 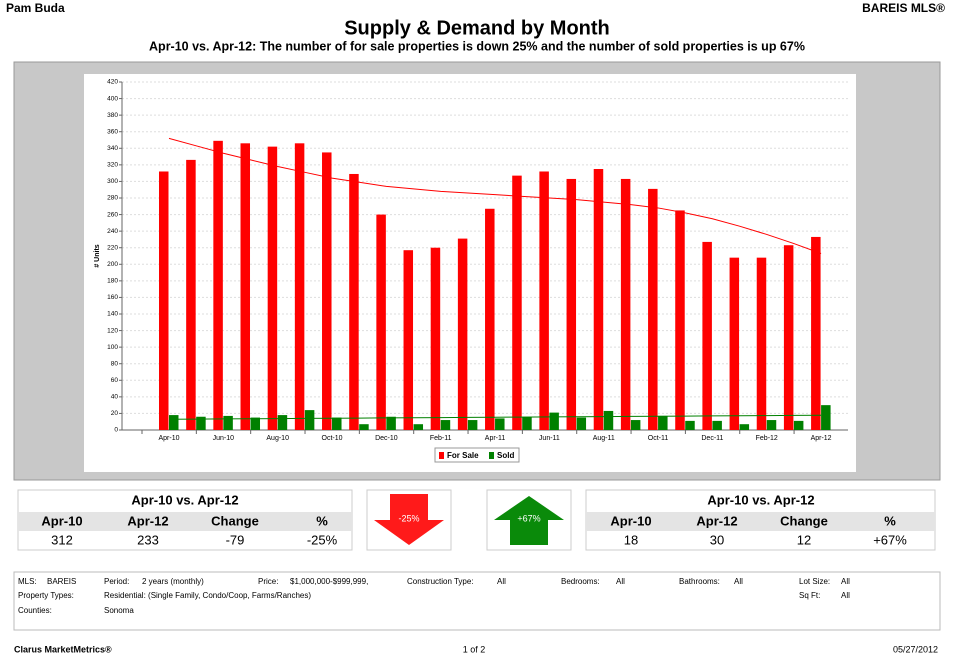 I want to click on up-arrow, so click(x=529, y=520).